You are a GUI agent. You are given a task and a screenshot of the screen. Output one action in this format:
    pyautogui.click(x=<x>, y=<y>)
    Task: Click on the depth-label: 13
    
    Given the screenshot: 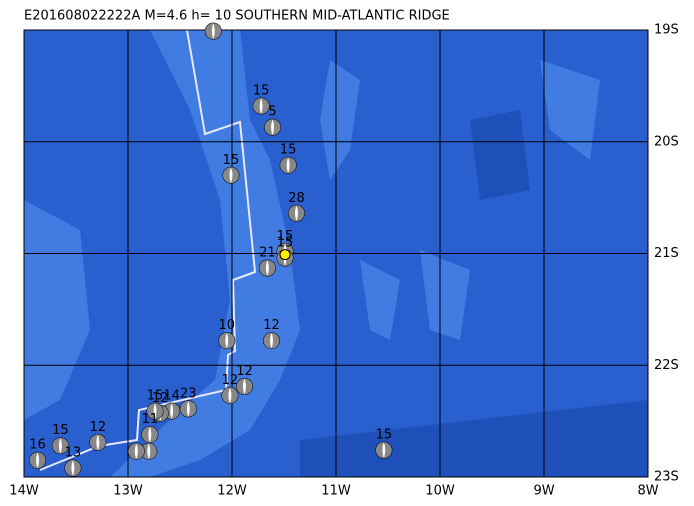 What is the action you would take?
    pyautogui.click(x=73, y=453)
    